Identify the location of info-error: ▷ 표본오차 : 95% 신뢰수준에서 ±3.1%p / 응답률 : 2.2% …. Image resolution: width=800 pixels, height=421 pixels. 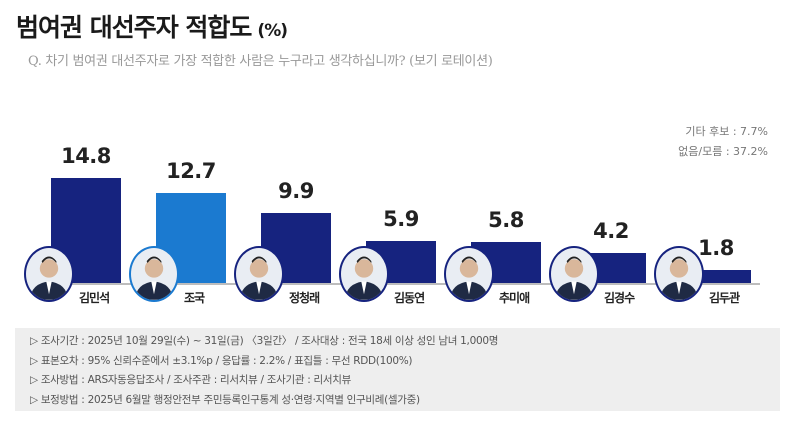
(221, 360).